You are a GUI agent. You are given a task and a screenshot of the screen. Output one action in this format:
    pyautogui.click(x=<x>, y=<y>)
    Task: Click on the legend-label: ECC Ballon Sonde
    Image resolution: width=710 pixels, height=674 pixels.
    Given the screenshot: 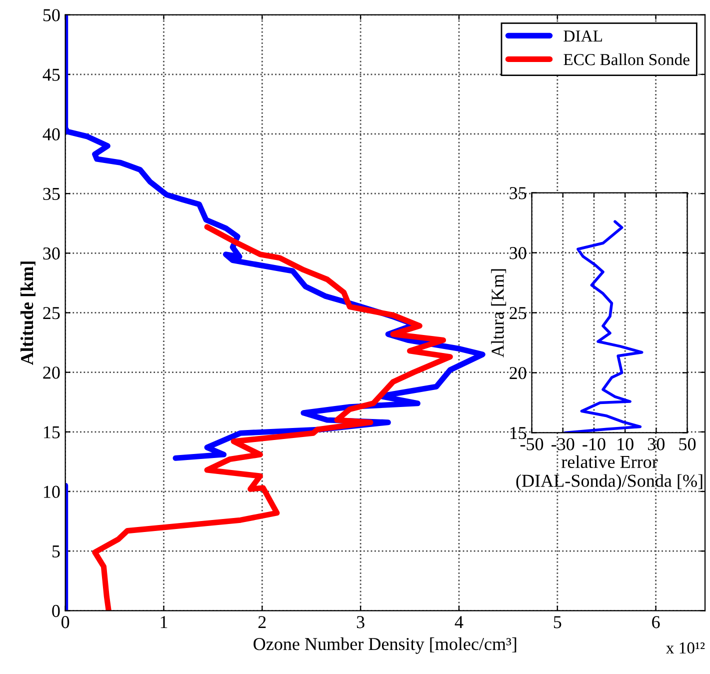 What is the action you would take?
    pyautogui.click(x=627, y=59)
    